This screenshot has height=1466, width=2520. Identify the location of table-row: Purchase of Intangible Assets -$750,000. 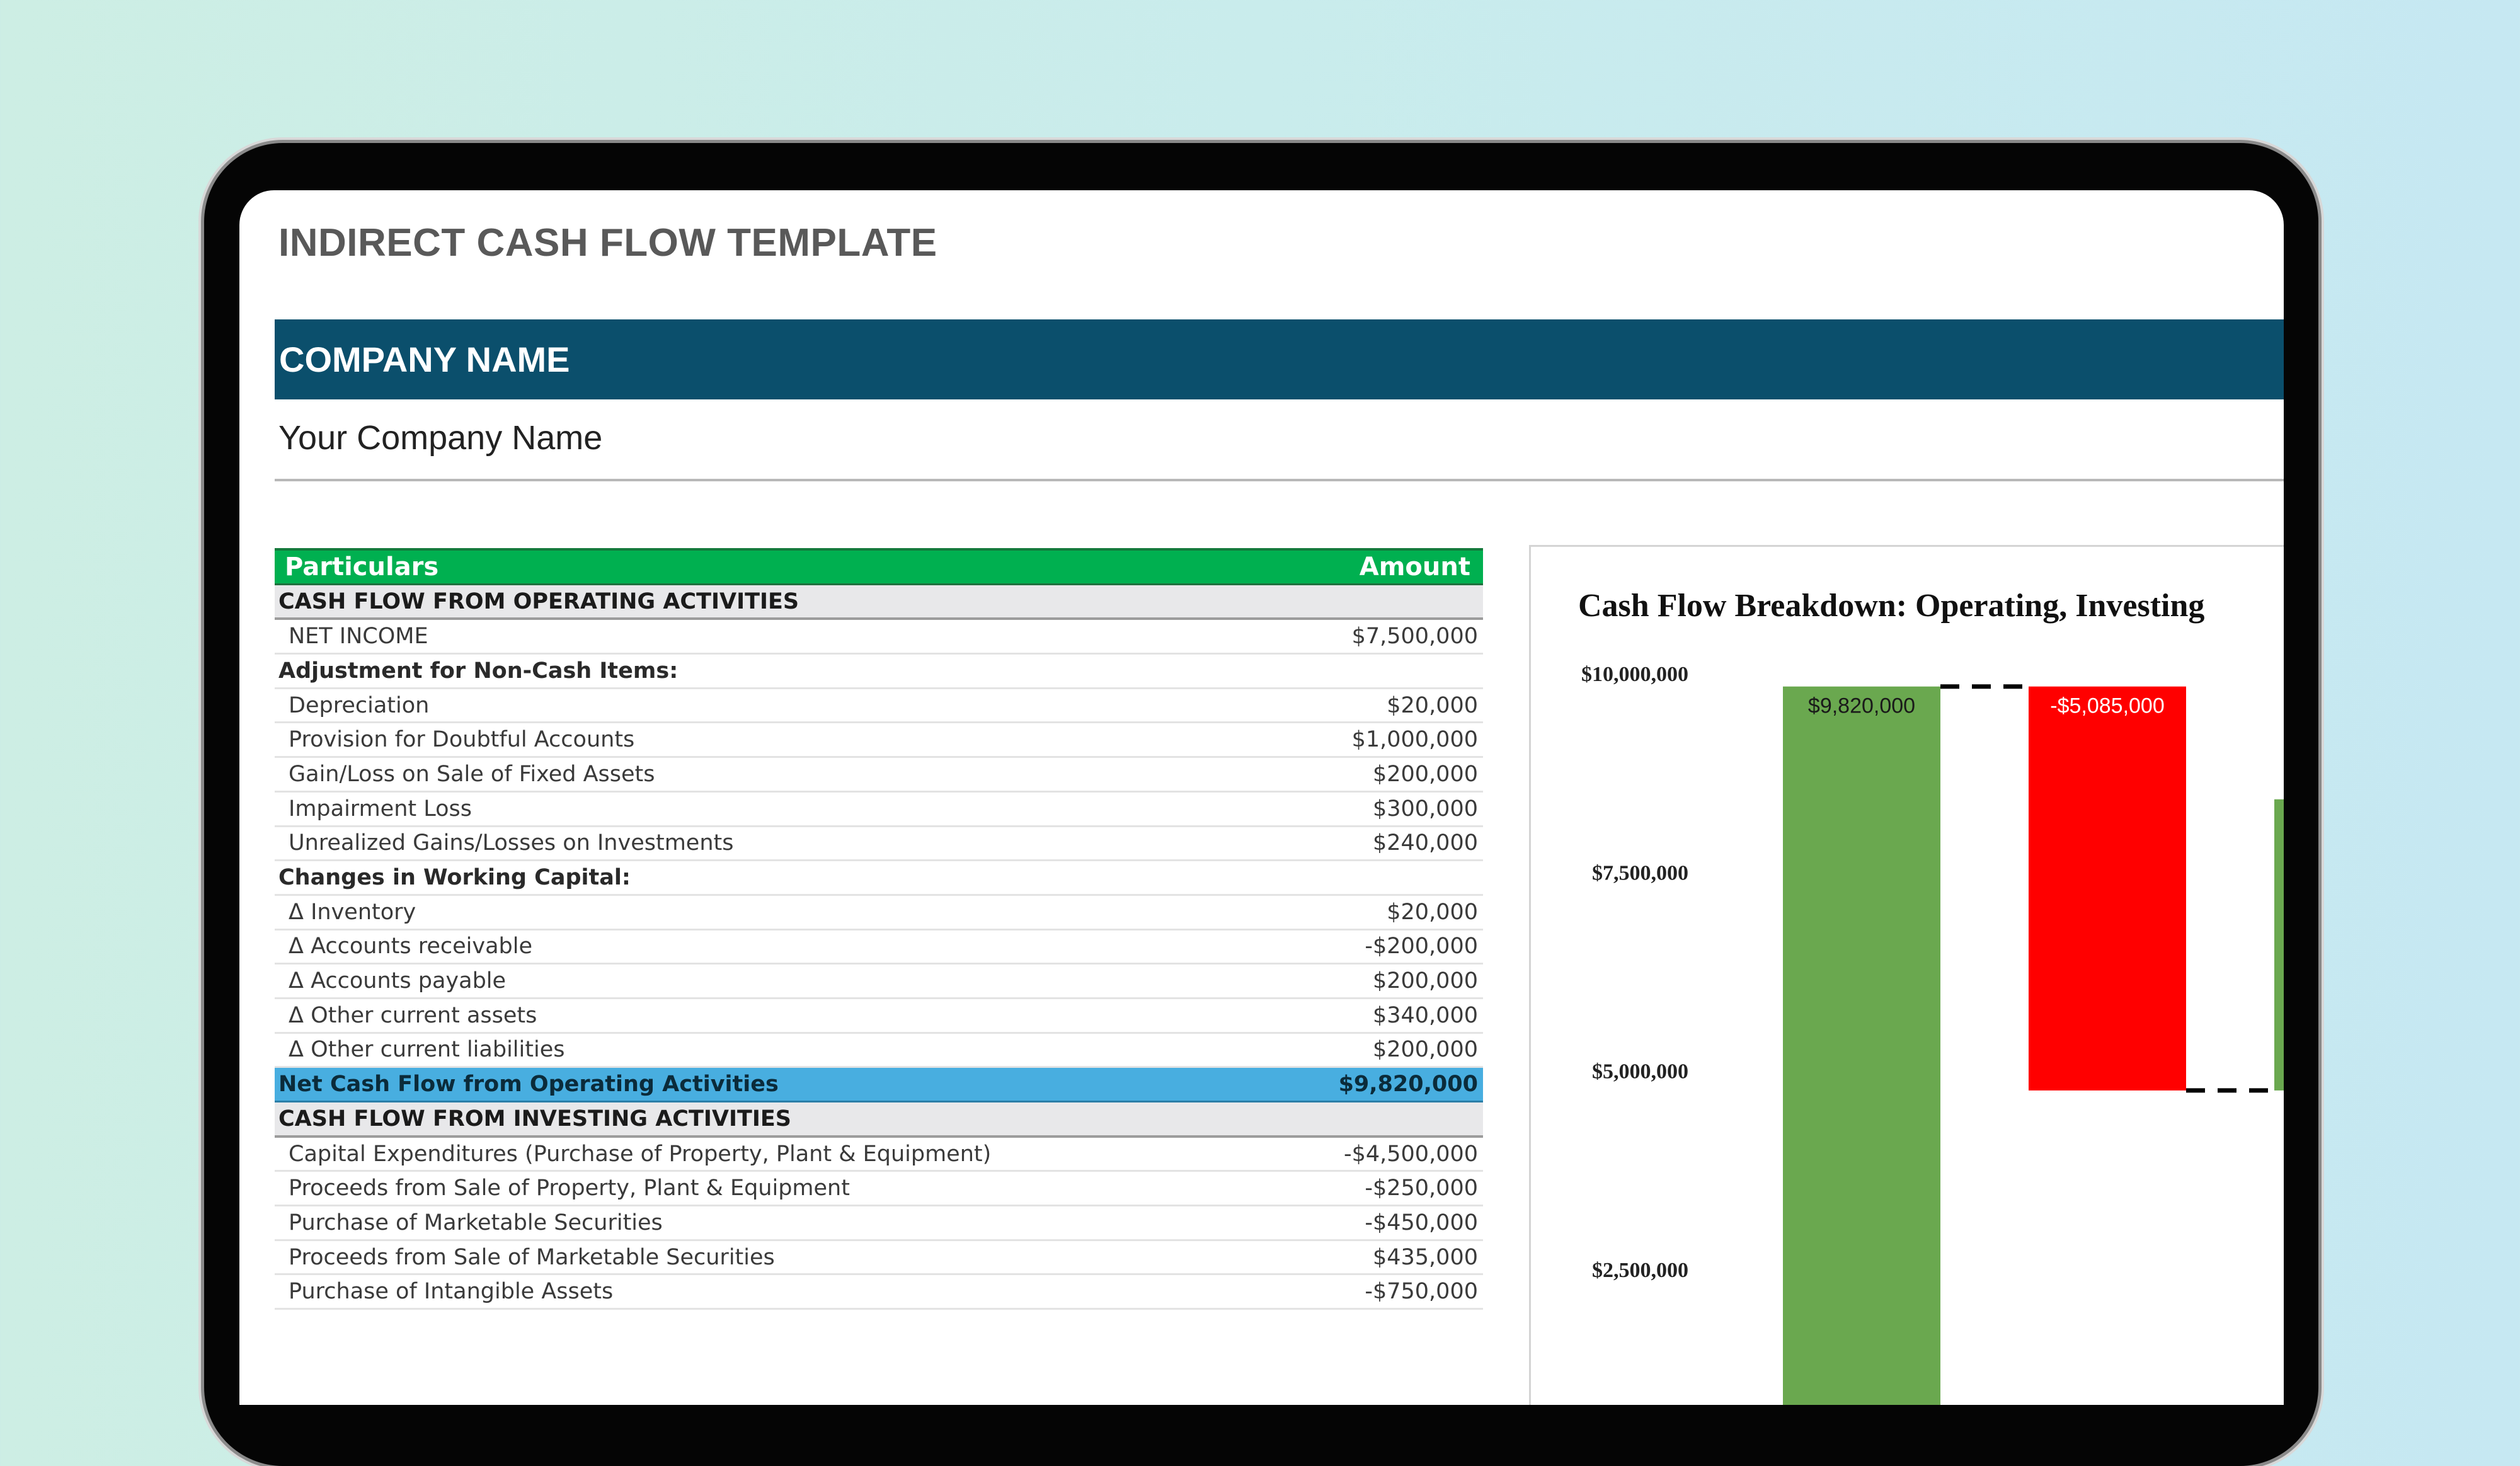
(879, 1292).